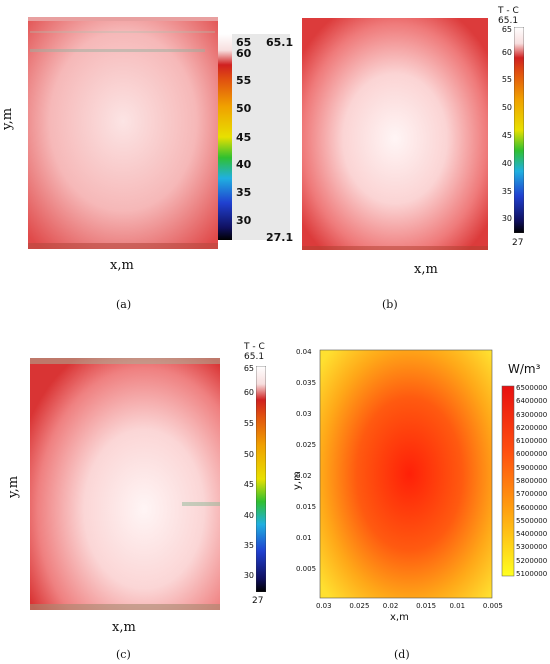  What do you see at coordinates (244, 164) in the screenshot?
I see `panel-a-colorbar-tick: 40` at bounding box center [244, 164].